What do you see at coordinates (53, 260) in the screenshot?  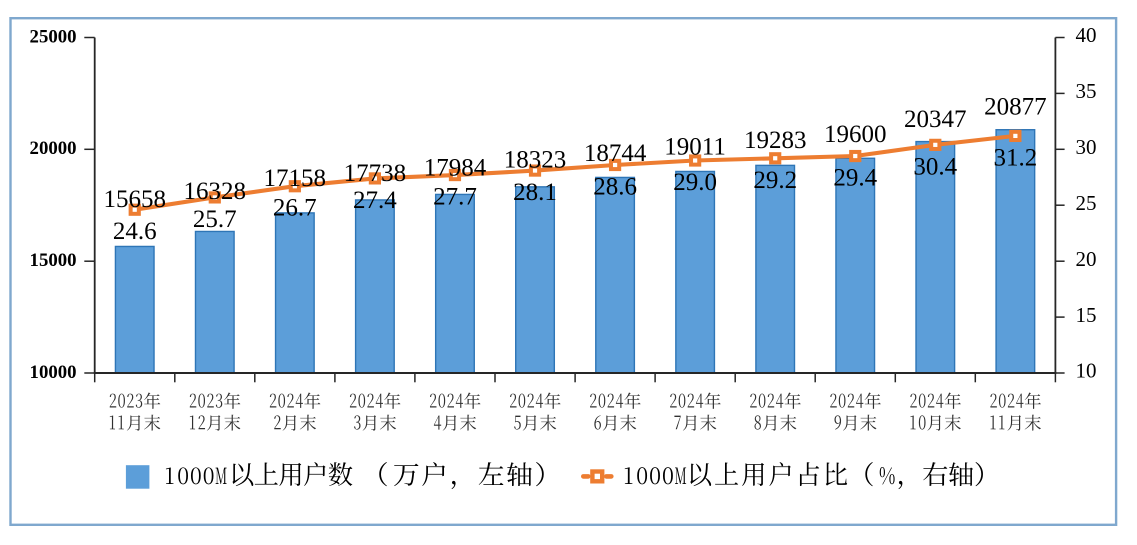 I see `svg-text: 15000` at bounding box center [53, 260].